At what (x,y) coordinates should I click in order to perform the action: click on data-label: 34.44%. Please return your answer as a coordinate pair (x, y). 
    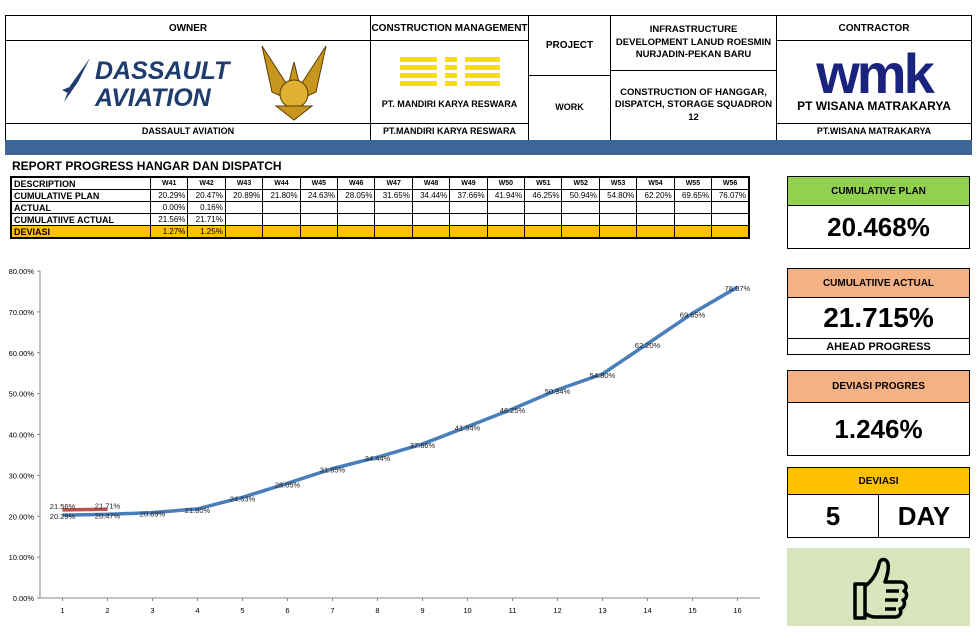
    Looking at the image, I should click on (378, 458).